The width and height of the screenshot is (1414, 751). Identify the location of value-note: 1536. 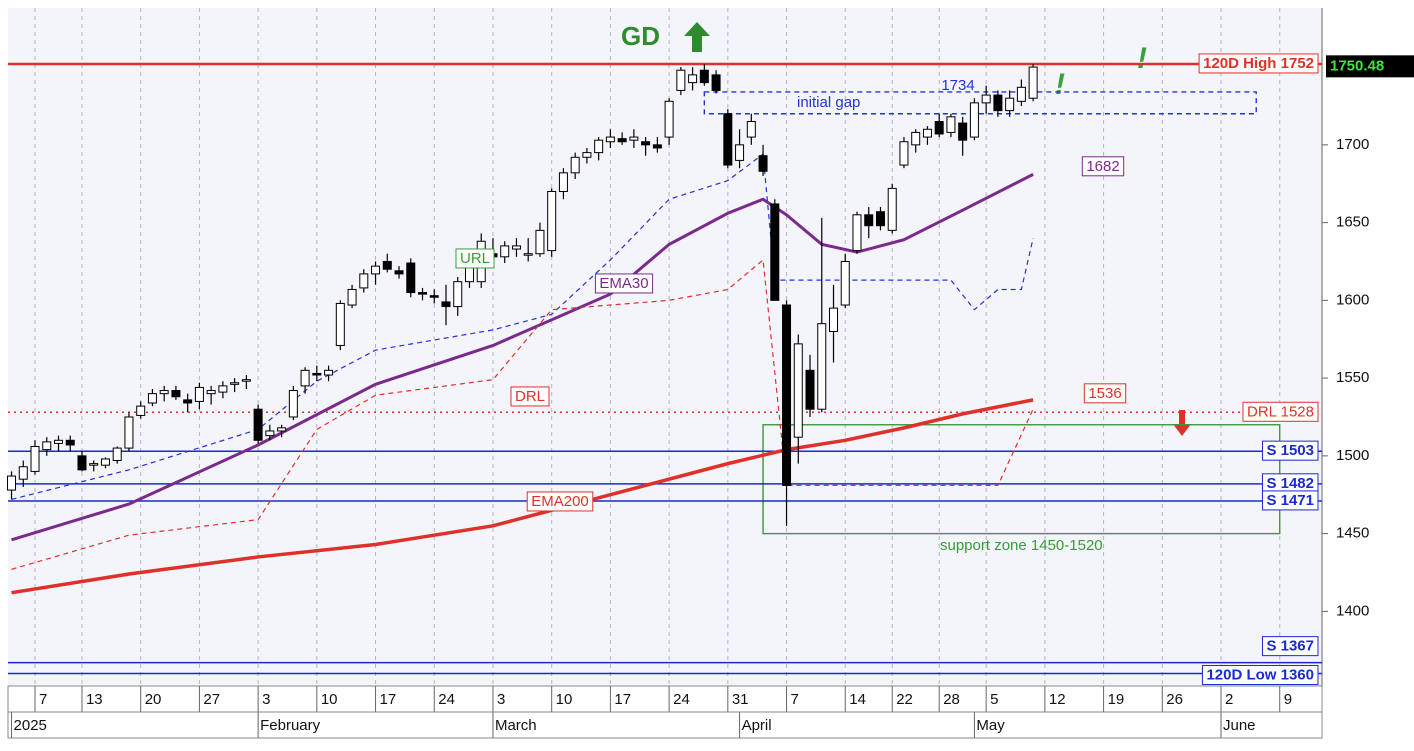
(1104, 393).